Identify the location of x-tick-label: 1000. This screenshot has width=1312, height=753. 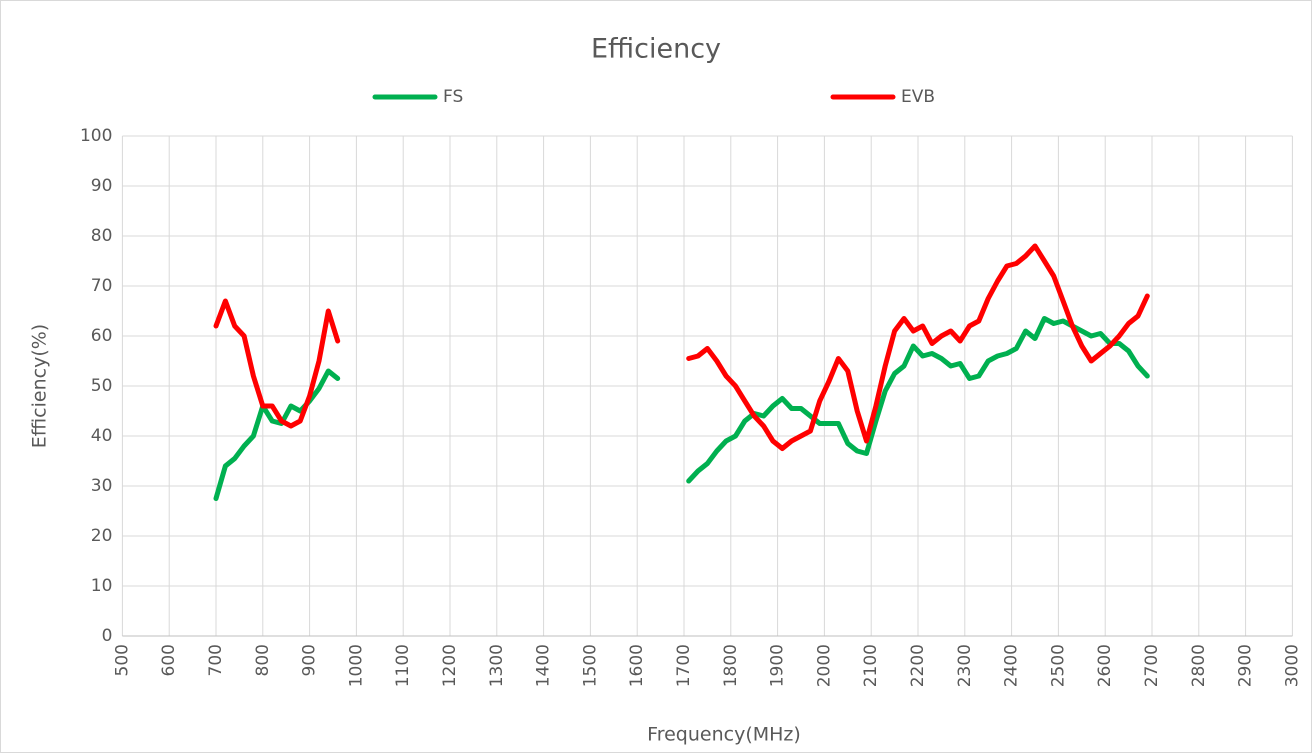
(356, 665).